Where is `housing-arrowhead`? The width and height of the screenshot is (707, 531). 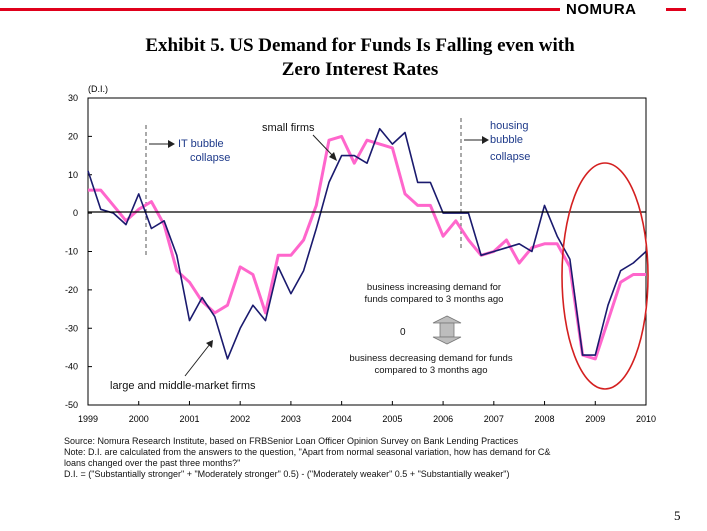
housing-arrowhead is located at coordinates (485, 140).